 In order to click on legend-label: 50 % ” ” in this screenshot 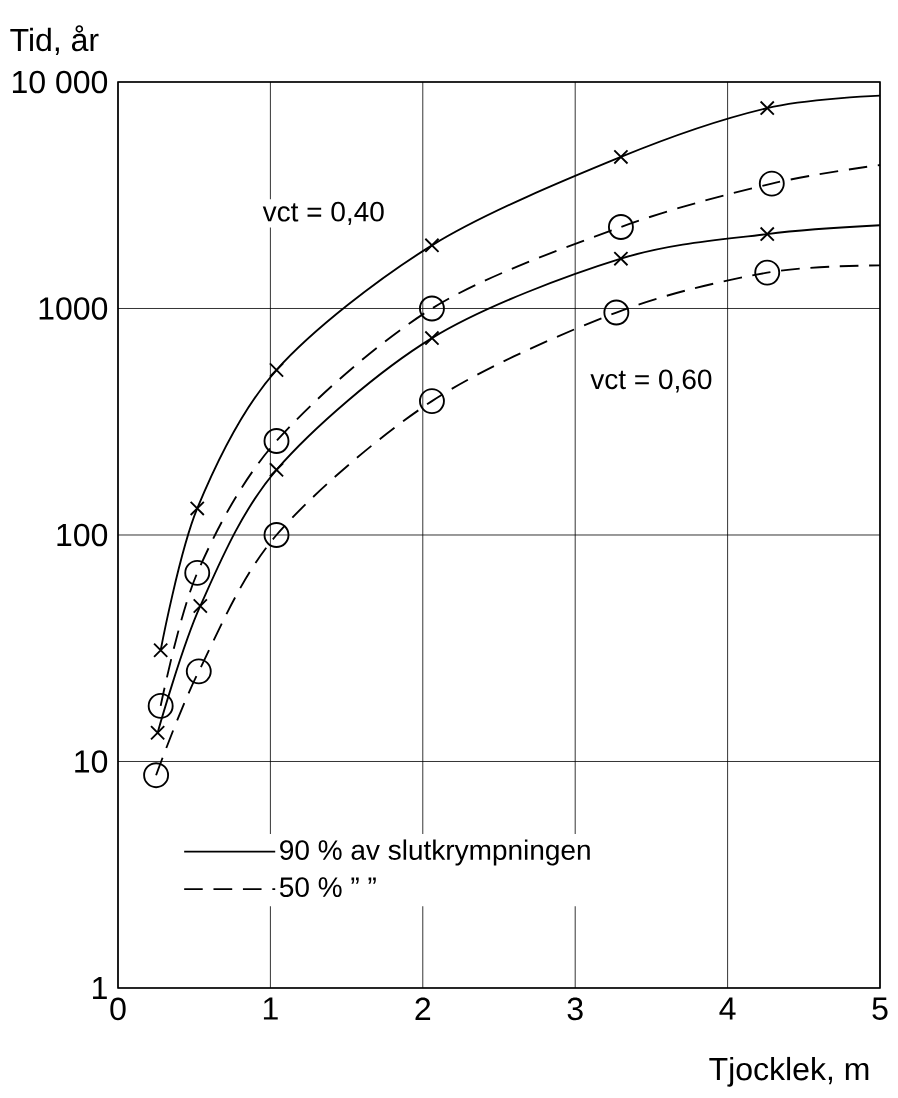, I will do `click(327, 887)`.